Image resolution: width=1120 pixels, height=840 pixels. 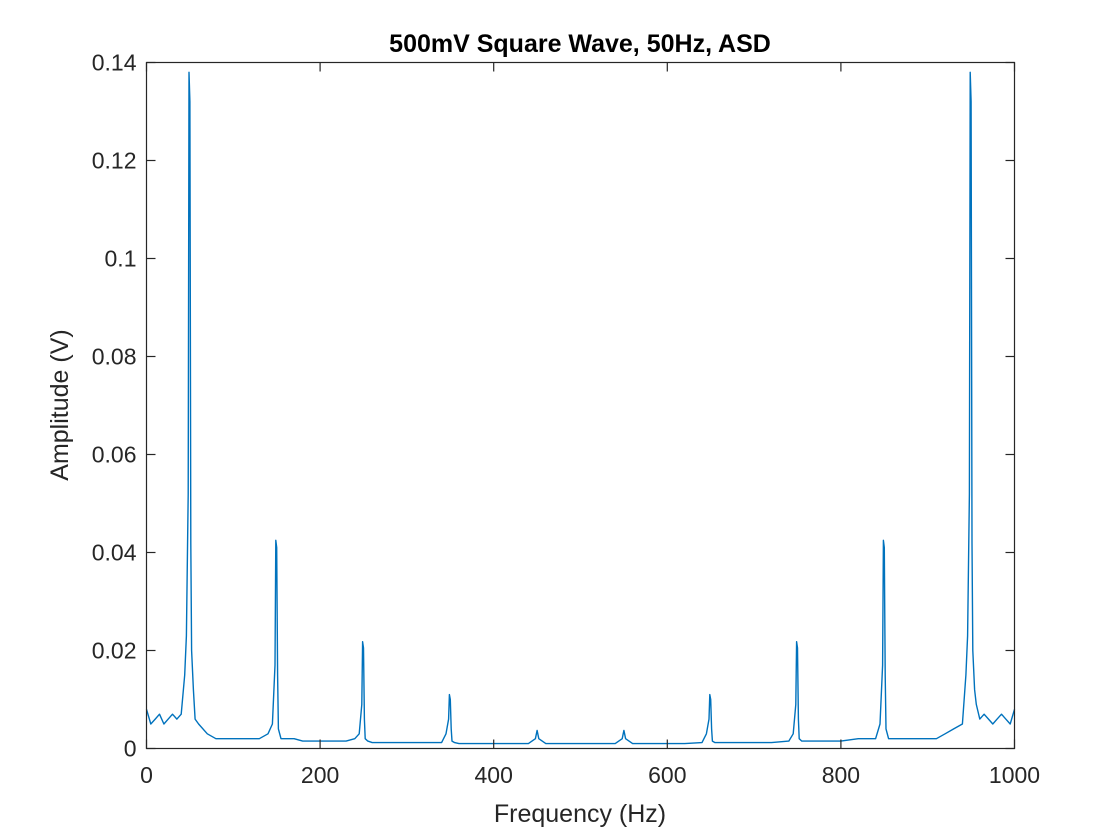 What do you see at coordinates (841, 775) in the screenshot?
I see `x-tick-label-4: 800` at bounding box center [841, 775].